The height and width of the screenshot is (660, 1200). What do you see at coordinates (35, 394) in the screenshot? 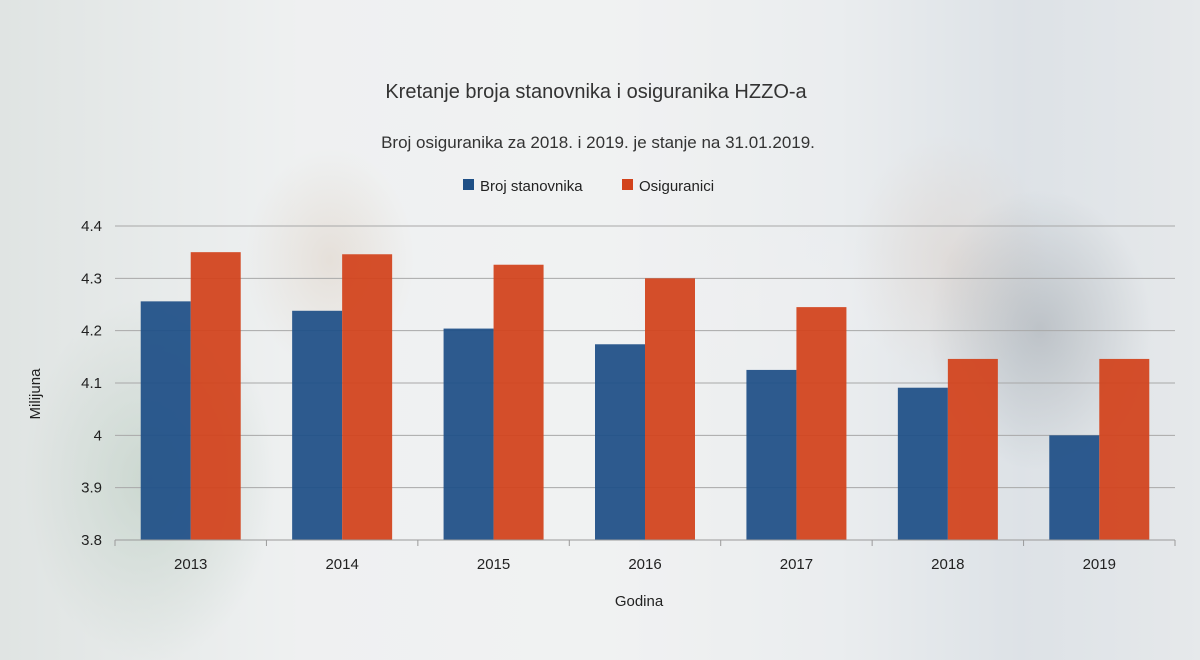
I see `y-axis-label: Milijuna` at bounding box center [35, 394].